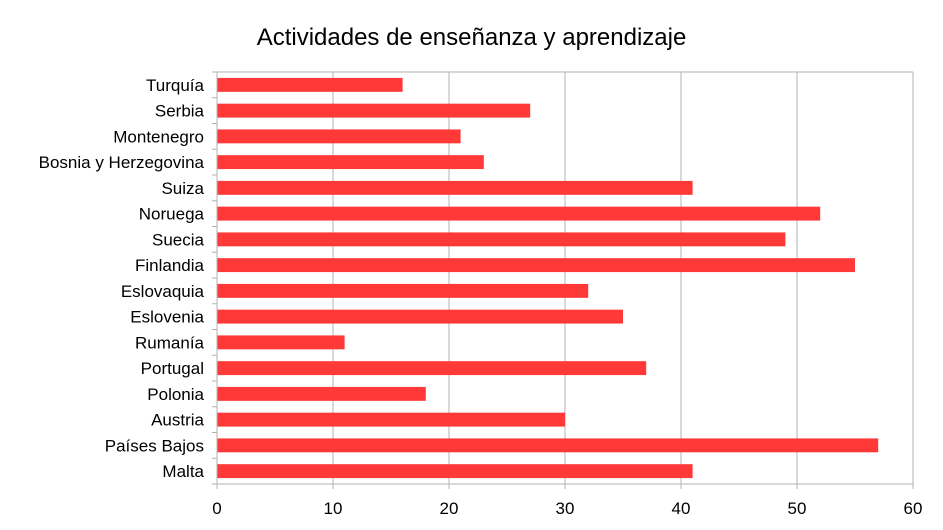 The height and width of the screenshot is (530, 943). Describe the element at coordinates (183, 471) in the screenshot. I see `category-label: Malta` at that location.